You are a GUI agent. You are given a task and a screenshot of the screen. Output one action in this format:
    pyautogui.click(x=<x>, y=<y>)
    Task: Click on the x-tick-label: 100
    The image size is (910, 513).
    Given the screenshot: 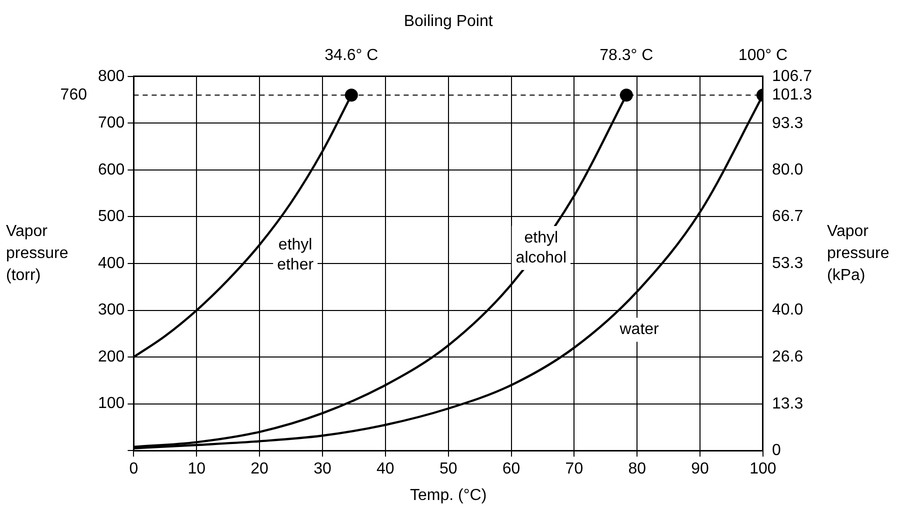 What is the action you would take?
    pyautogui.click(x=763, y=469)
    